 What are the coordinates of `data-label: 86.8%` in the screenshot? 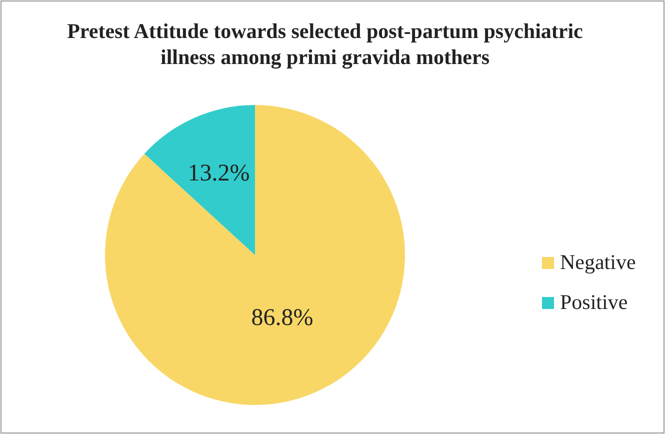 It's located at (282, 317).